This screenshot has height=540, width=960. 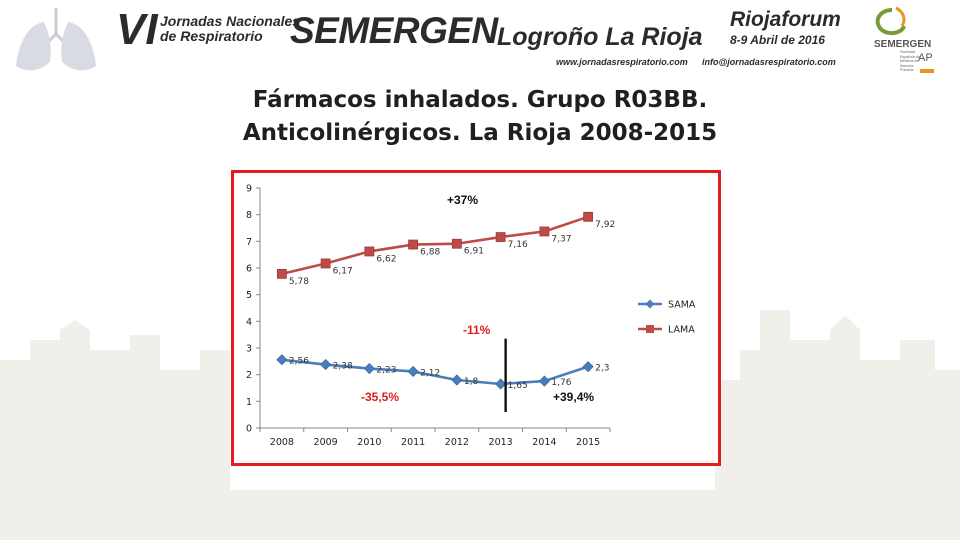 I want to click on semergen-emblem-icon, so click(x=890, y=20).